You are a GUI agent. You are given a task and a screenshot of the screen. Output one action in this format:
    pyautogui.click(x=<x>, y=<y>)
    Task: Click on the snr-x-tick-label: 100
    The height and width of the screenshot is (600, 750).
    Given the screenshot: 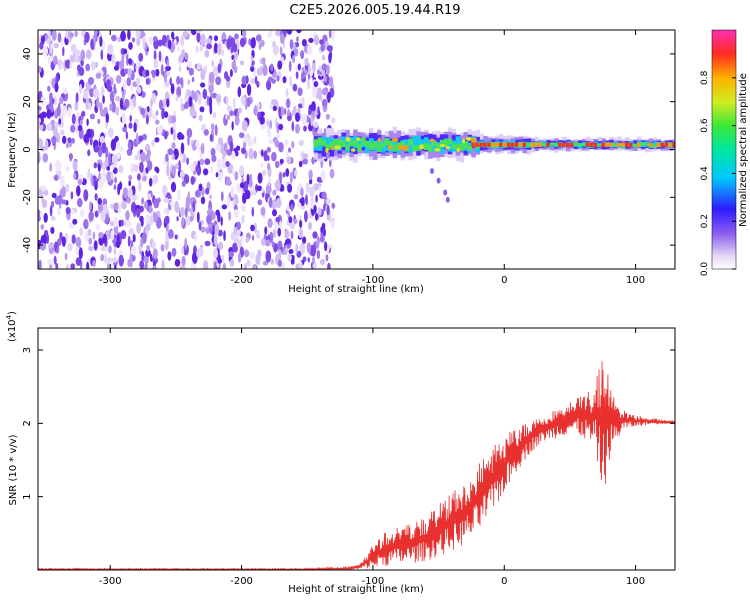 What is the action you would take?
    pyautogui.click(x=635, y=581)
    